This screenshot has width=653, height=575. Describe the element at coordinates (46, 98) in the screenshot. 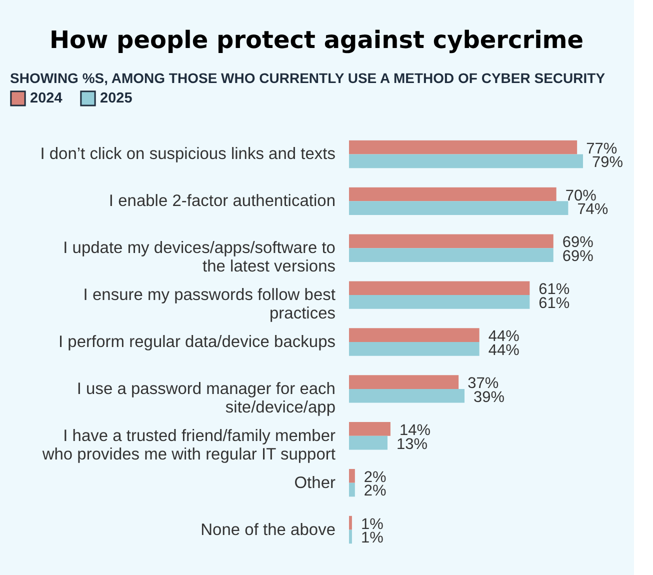

I see `legend-label: 2024` at that location.